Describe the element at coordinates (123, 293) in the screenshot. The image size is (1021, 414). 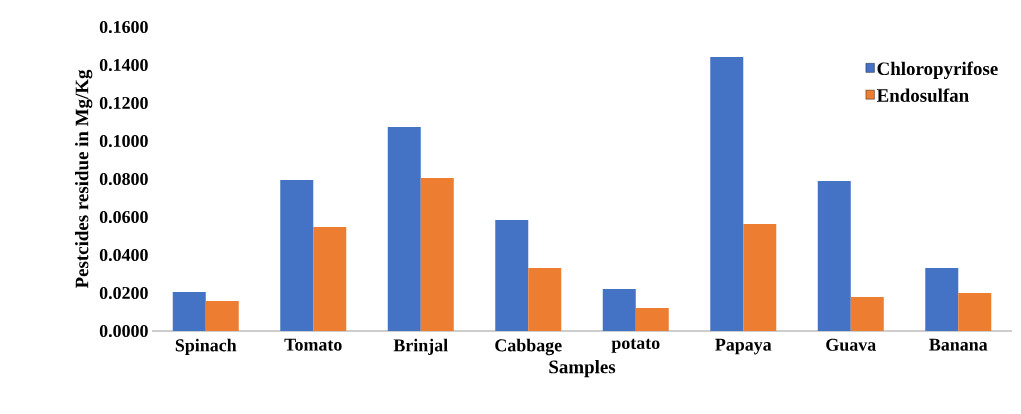
I see `y-tick-label: 0.0200` at that location.